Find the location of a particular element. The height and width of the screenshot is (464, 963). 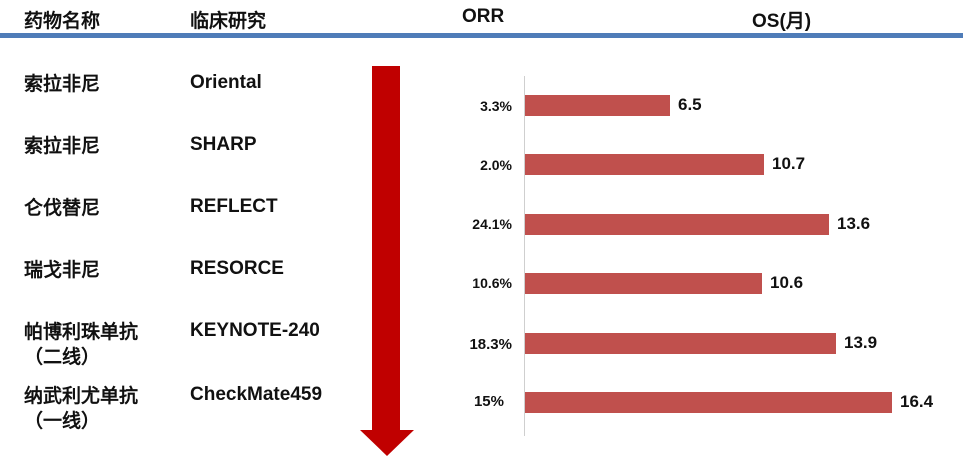

orr-value: 18.3% is located at coordinates (490, 344).